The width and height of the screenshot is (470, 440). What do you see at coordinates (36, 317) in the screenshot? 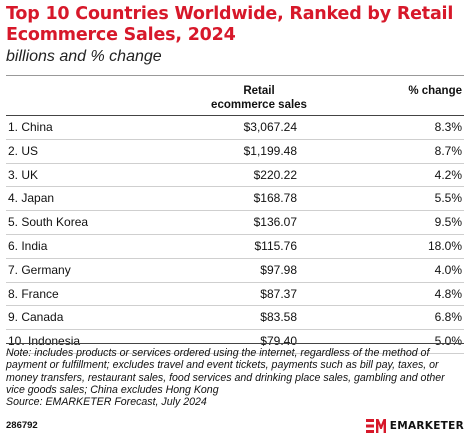
I see `country-cell: 9. Canada` at bounding box center [36, 317].